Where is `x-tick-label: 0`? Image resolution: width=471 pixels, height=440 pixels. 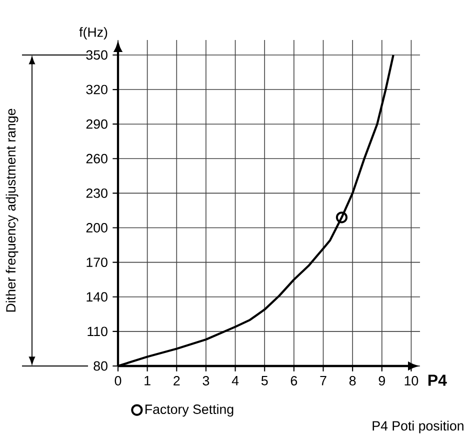
x-tick-label: 0 is located at coordinates (118, 381).